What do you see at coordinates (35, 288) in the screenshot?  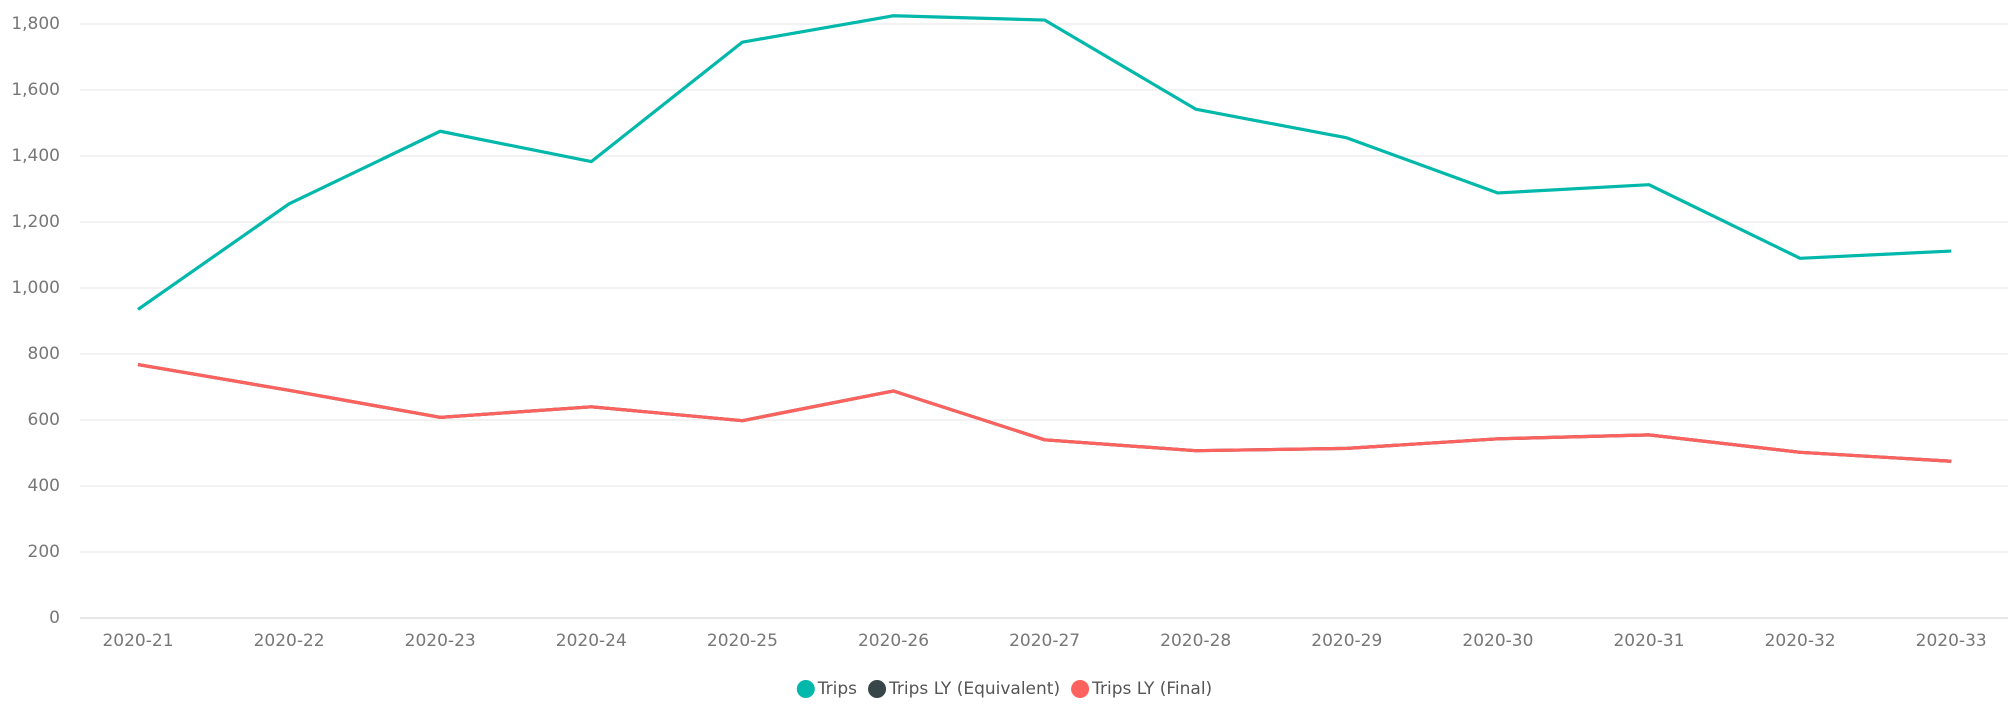 I see `y-tick-label: 1,000` at bounding box center [35, 288].